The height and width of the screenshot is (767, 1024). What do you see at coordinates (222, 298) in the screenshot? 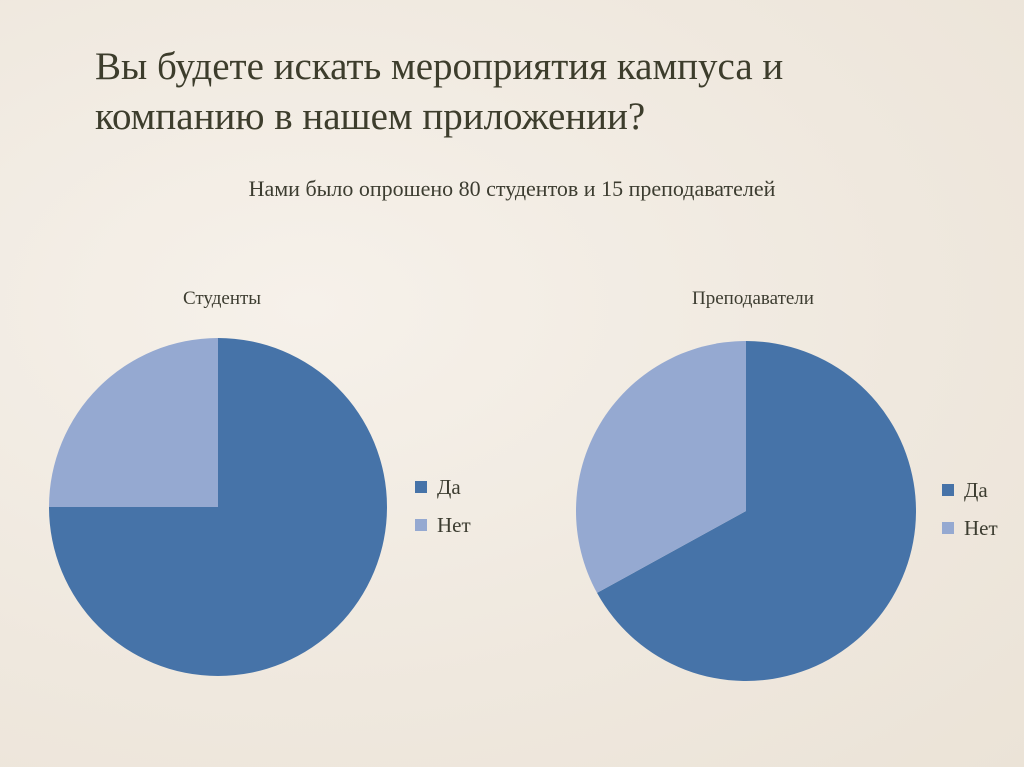
I see `chart-title-students: Студенты` at bounding box center [222, 298].